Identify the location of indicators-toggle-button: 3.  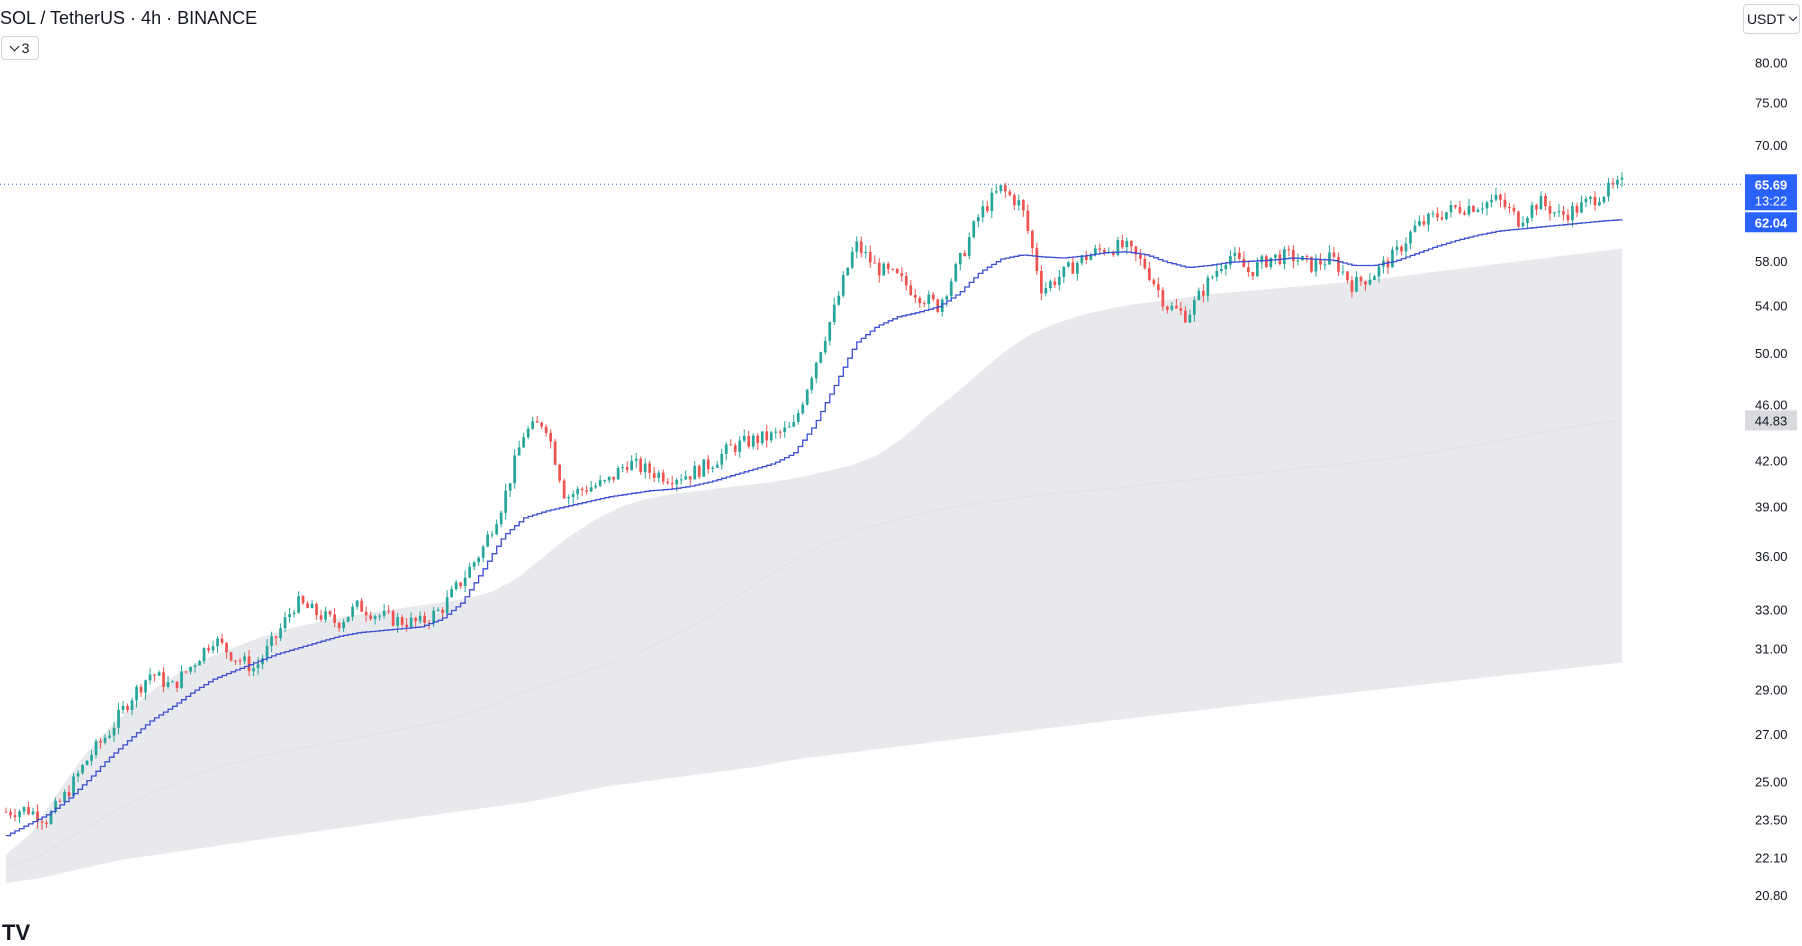
(20, 48).